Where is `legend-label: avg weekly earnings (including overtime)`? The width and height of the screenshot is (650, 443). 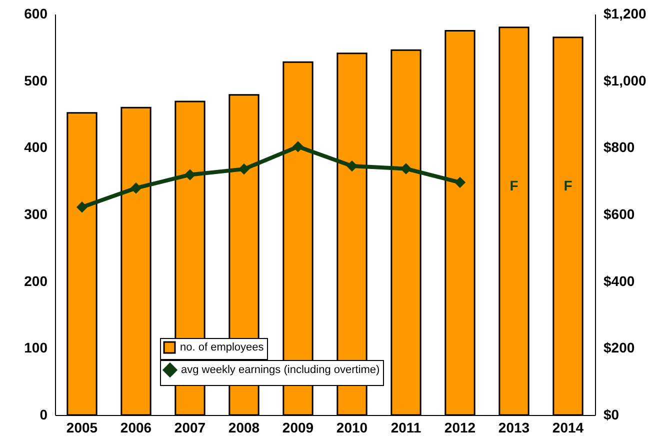
legend-label: avg weekly earnings (including overtime) is located at coordinates (280, 370).